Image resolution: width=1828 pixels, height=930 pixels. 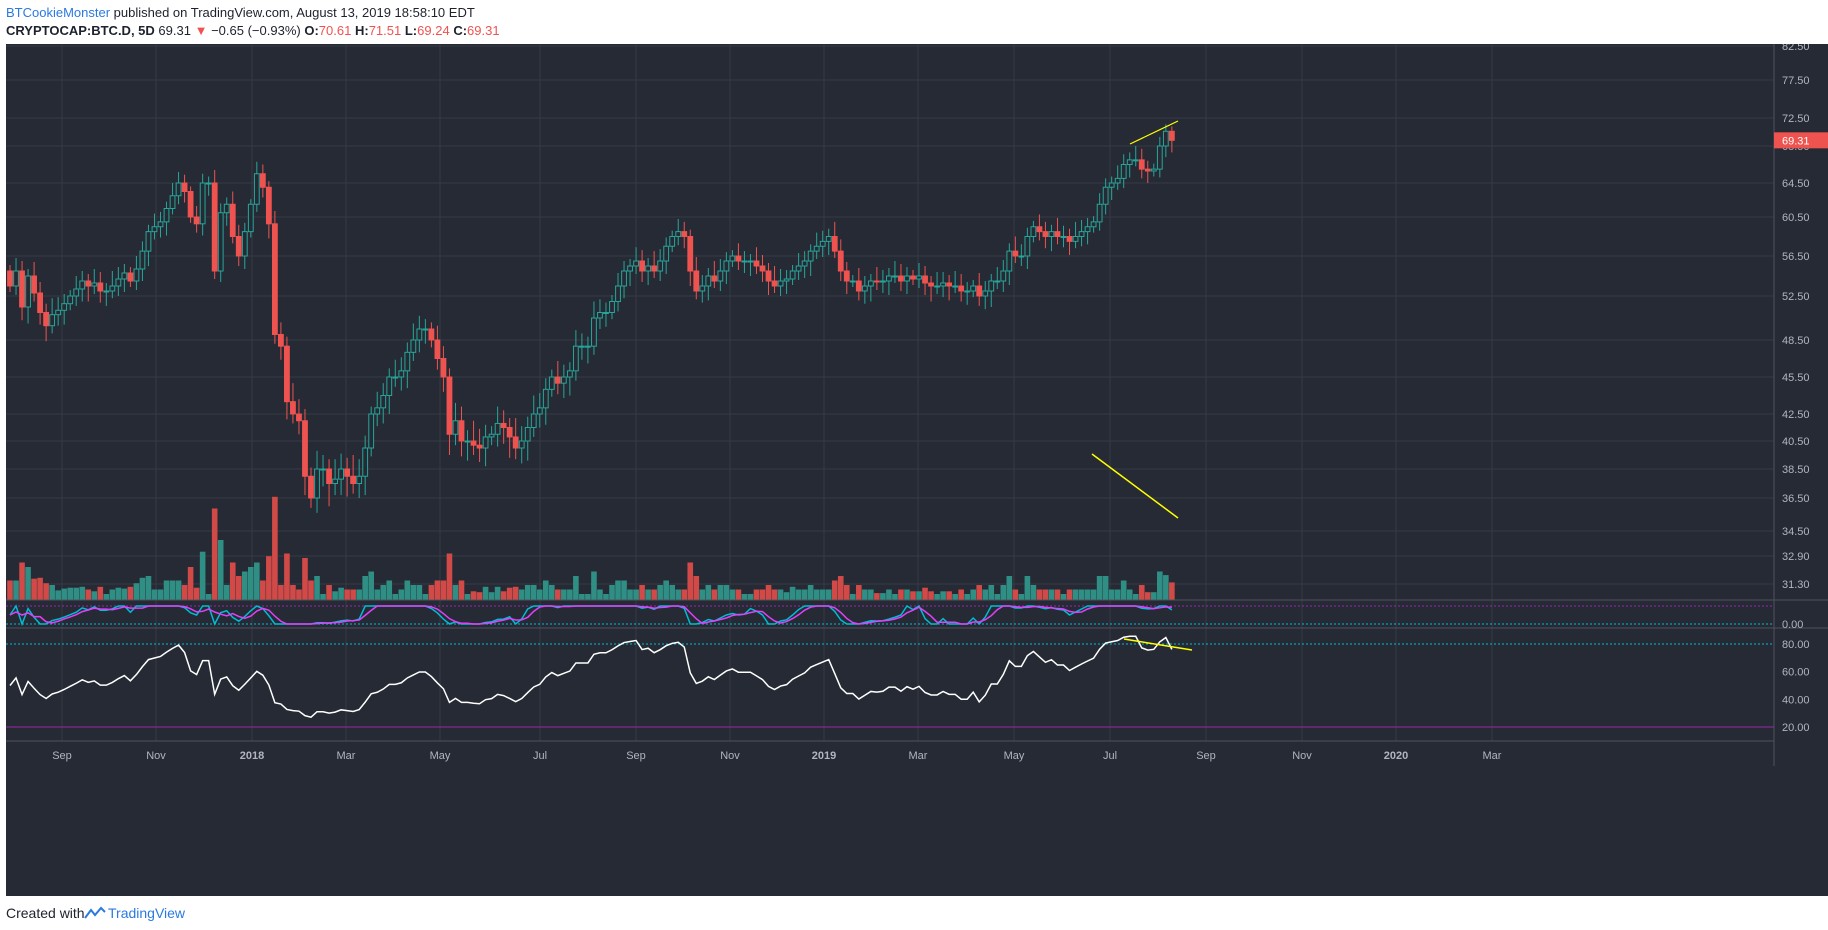 I want to click on author-link: BTCookieMonster, so click(x=58, y=12).